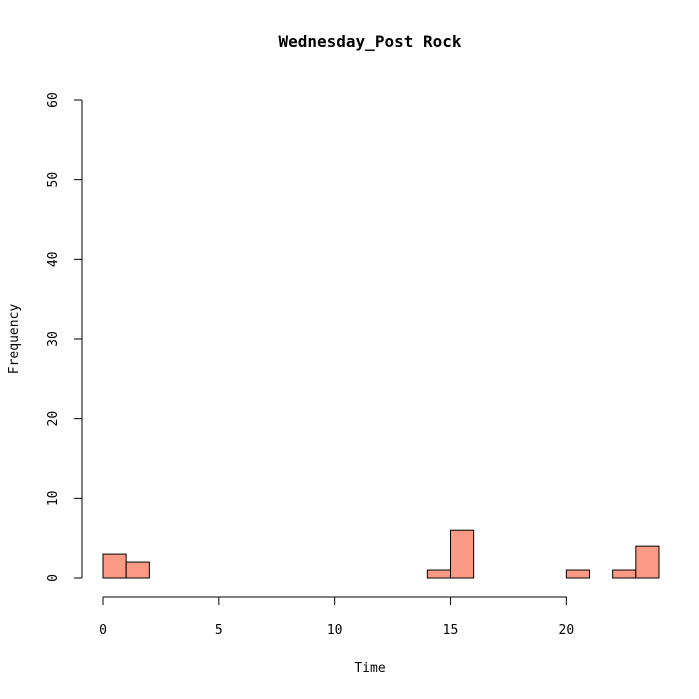 This screenshot has height=699, width=699. Describe the element at coordinates (335, 630) in the screenshot. I see `x-tick-label: 10` at that location.